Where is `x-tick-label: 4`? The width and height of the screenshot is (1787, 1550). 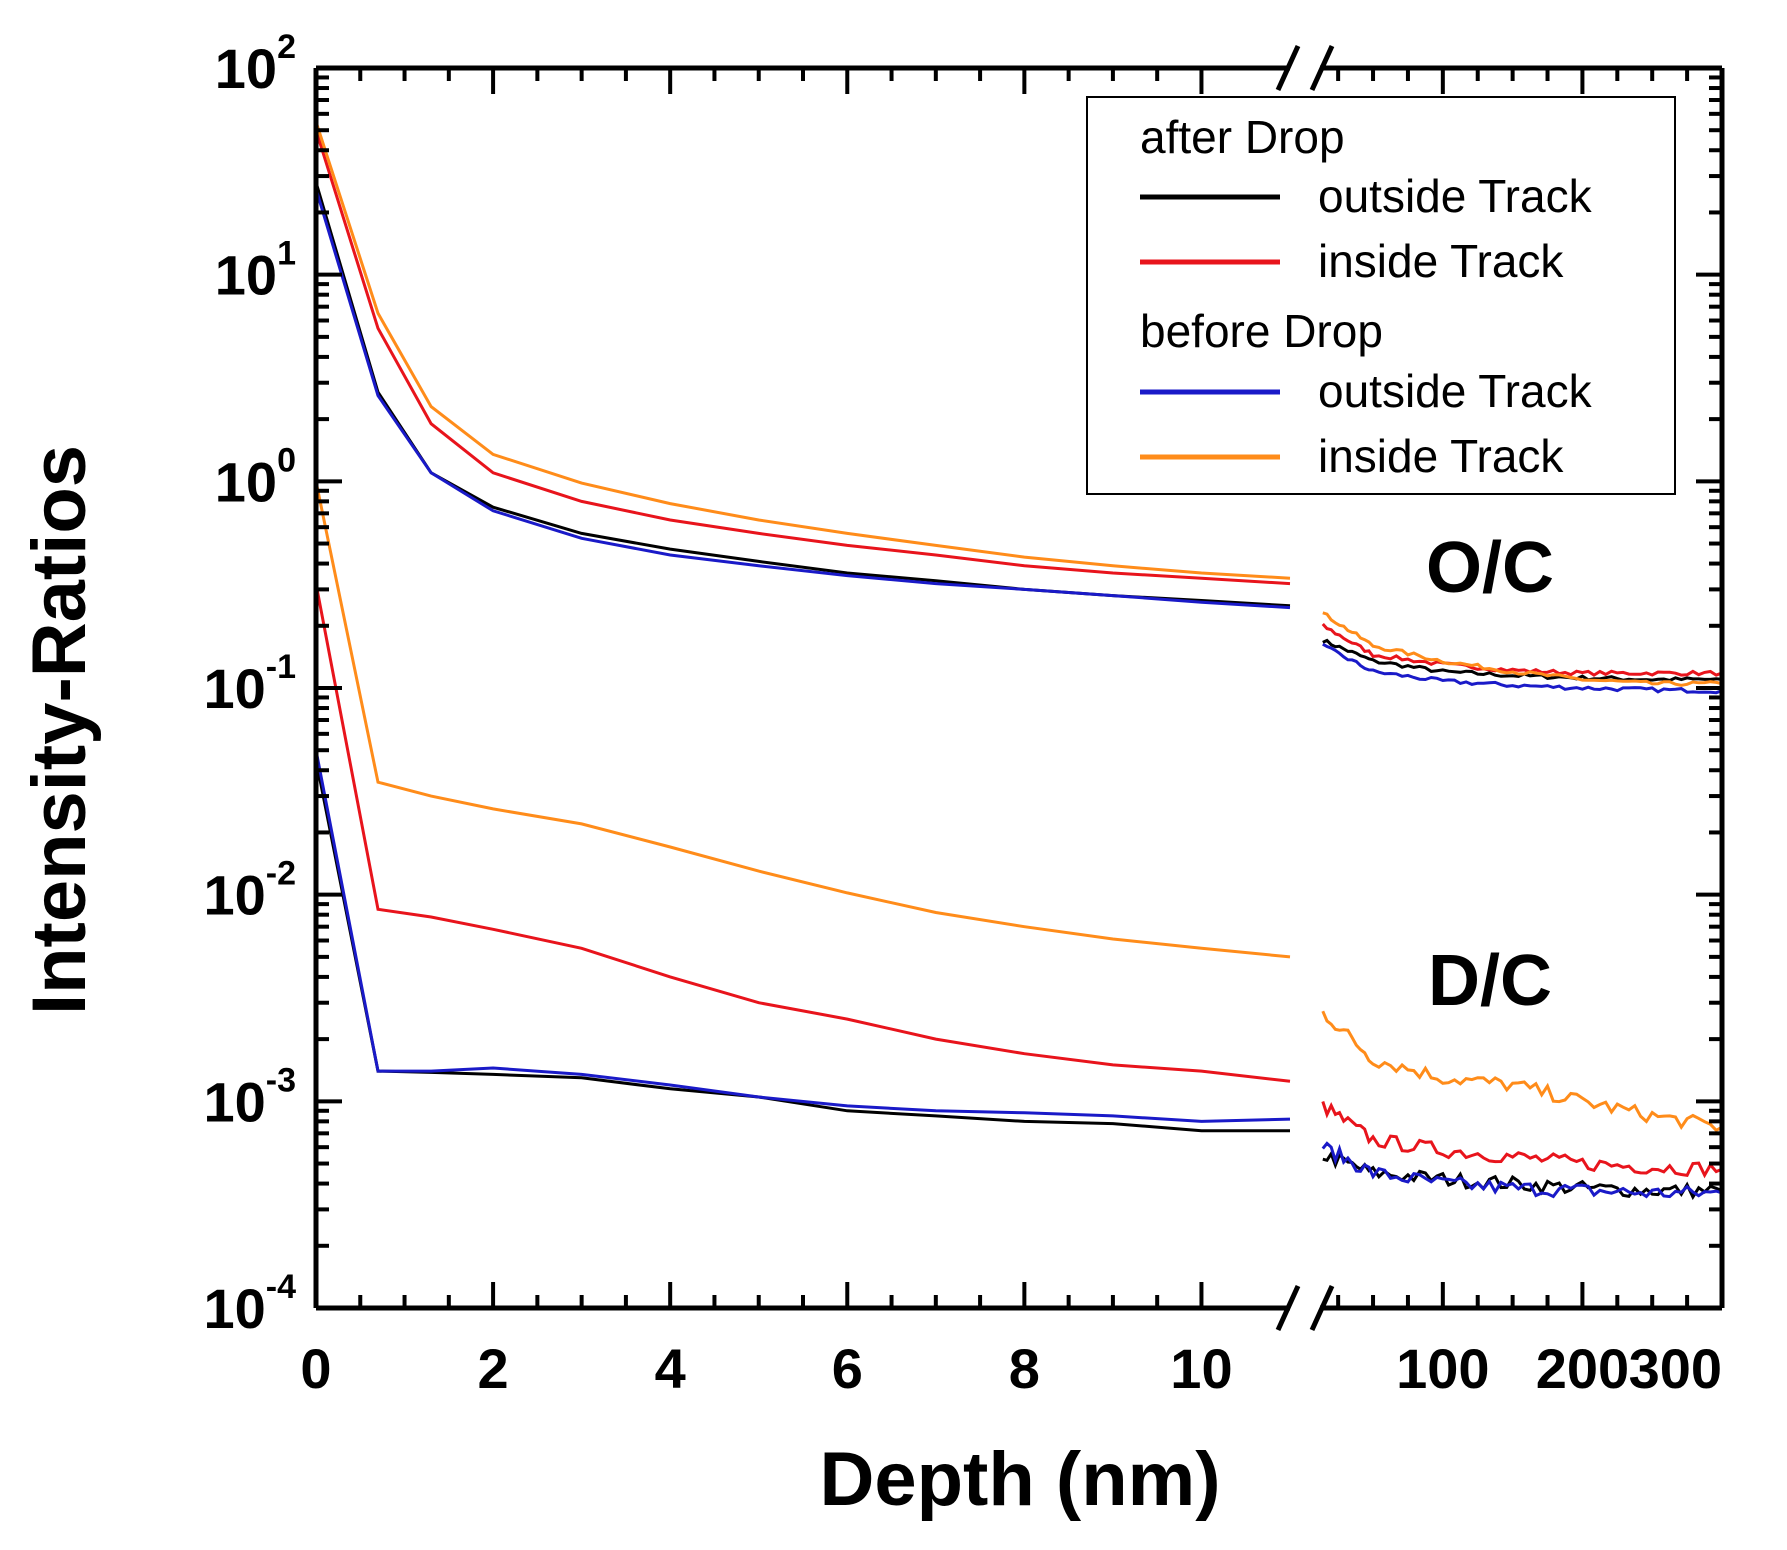 x-tick-label: 4 is located at coordinates (670, 1368).